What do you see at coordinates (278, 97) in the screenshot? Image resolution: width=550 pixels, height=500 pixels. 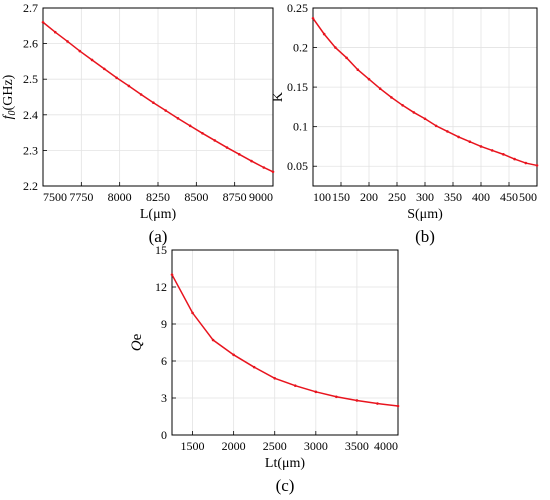 I see `panel-b-y-axis-label: K` at bounding box center [278, 97].